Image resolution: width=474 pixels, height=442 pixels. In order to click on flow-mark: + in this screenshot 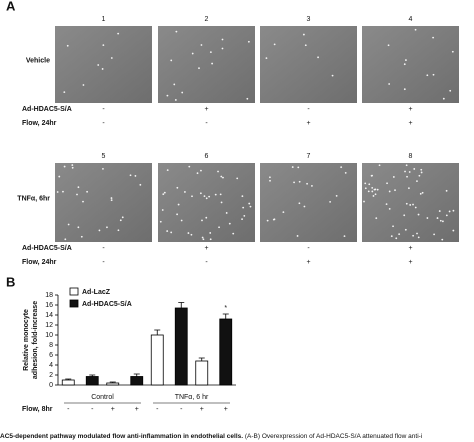, I will do `click(202, 409)`.